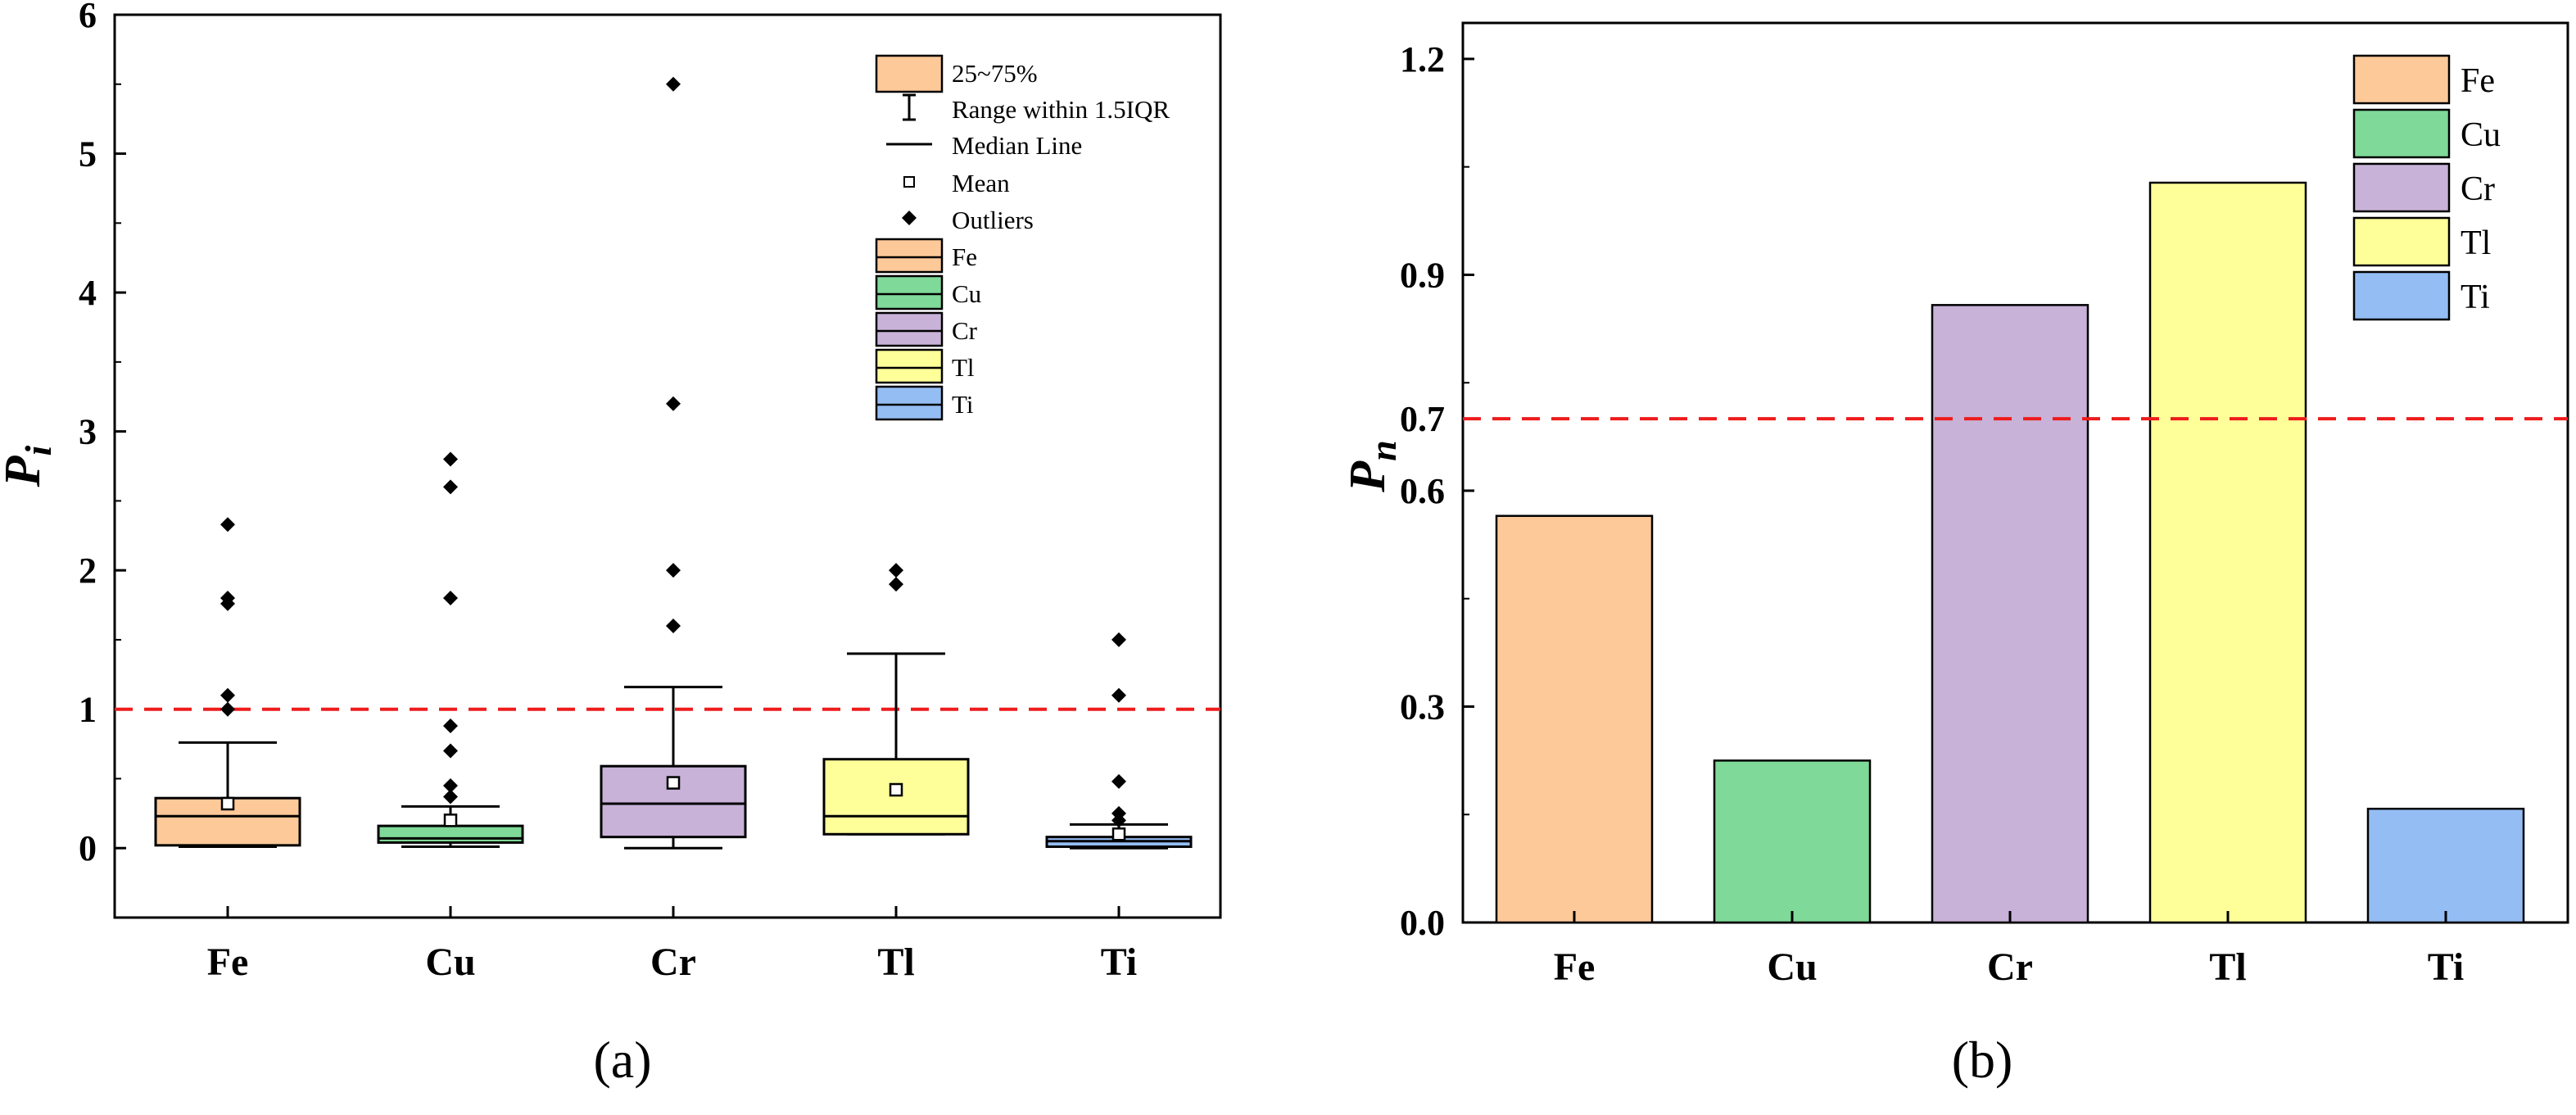 This screenshot has width=2576, height=1115. What do you see at coordinates (2010, 614) in the screenshot?
I see `bar-cr` at bounding box center [2010, 614].